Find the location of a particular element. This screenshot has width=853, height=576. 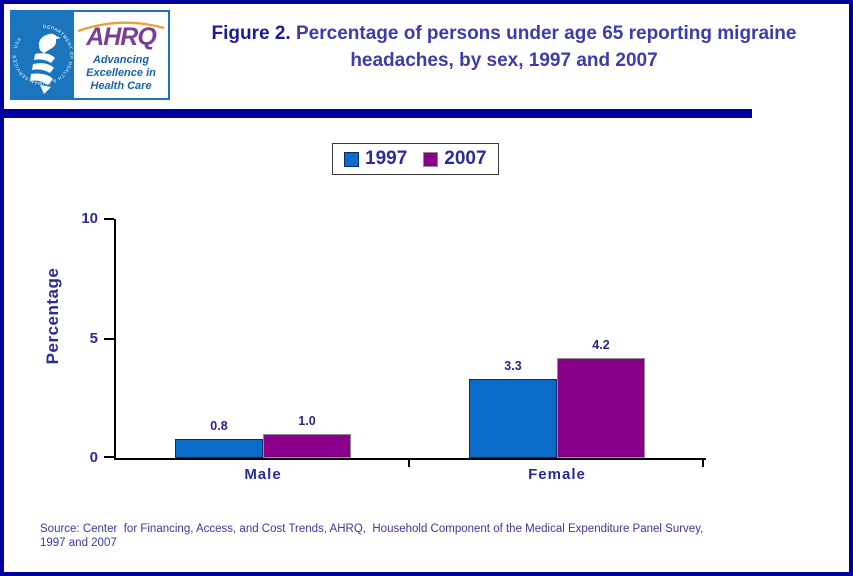

legend-item-2007: 2007 is located at coordinates (455, 159).